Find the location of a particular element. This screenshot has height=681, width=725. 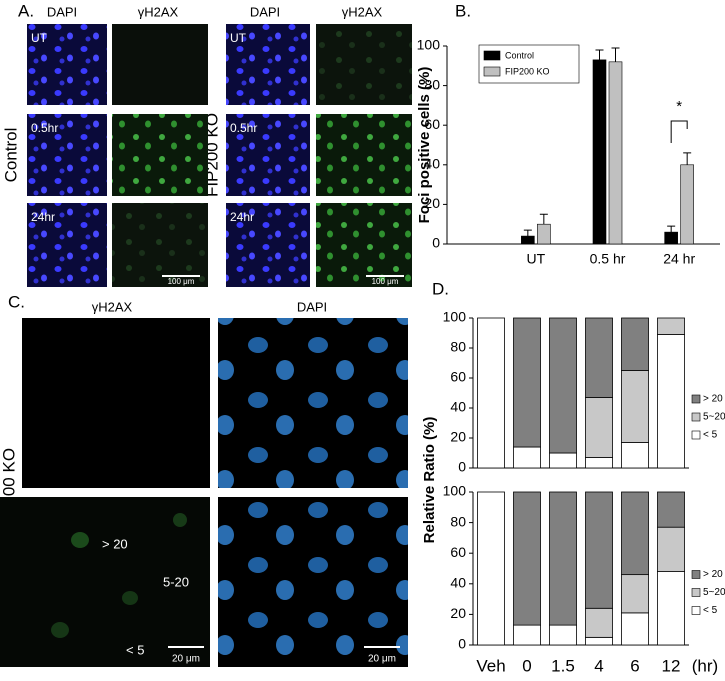

row-label: 24hr is located at coordinates (43, 217).